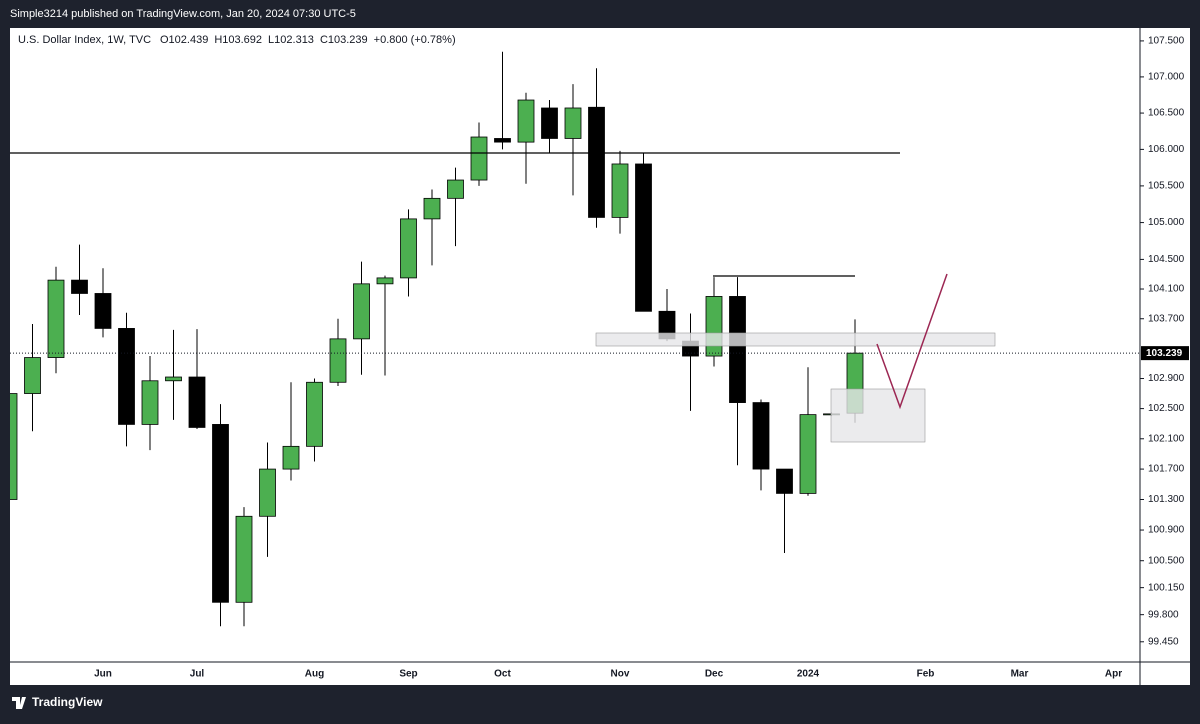 This screenshot has height=724, width=1200. What do you see at coordinates (1163, 614) in the screenshot?
I see `y-tick-label: 99.800` at bounding box center [1163, 614].